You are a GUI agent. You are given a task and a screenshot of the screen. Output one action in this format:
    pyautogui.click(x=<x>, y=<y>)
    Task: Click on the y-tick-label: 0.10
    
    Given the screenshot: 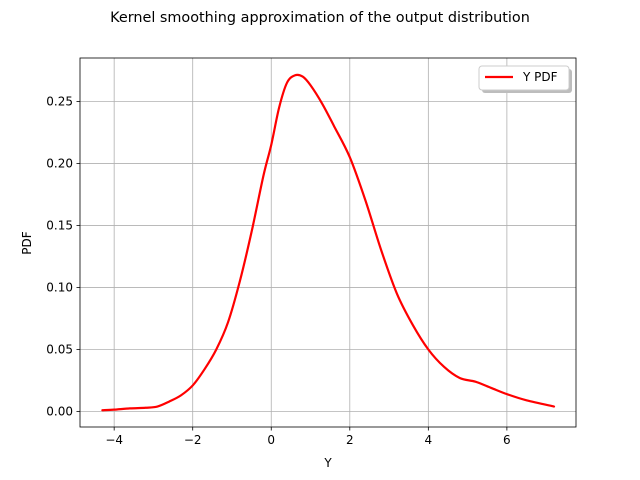 What is the action you would take?
    pyautogui.click(x=59, y=287)
    